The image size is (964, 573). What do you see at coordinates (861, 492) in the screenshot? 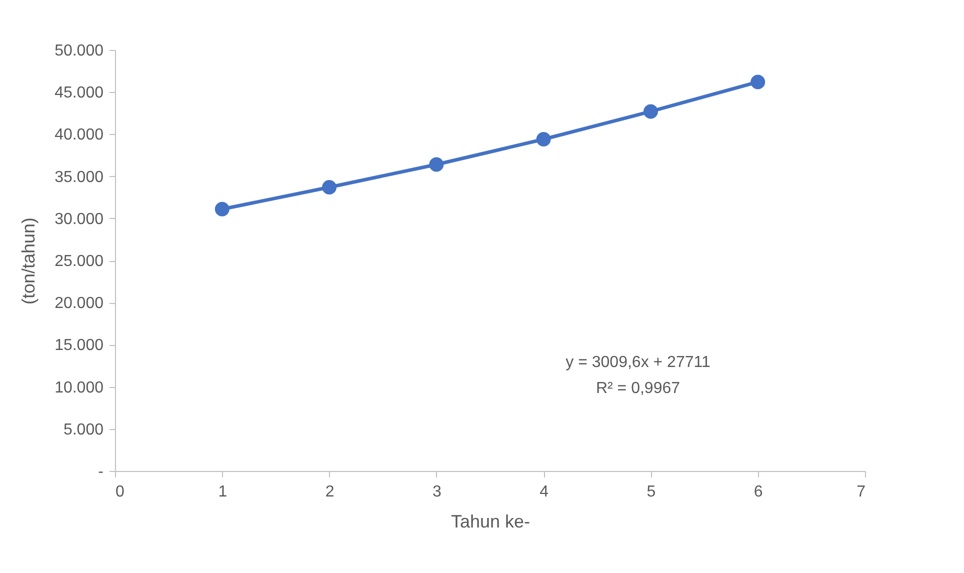
I see `x-tick-label: 7` at bounding box center [861, 492].